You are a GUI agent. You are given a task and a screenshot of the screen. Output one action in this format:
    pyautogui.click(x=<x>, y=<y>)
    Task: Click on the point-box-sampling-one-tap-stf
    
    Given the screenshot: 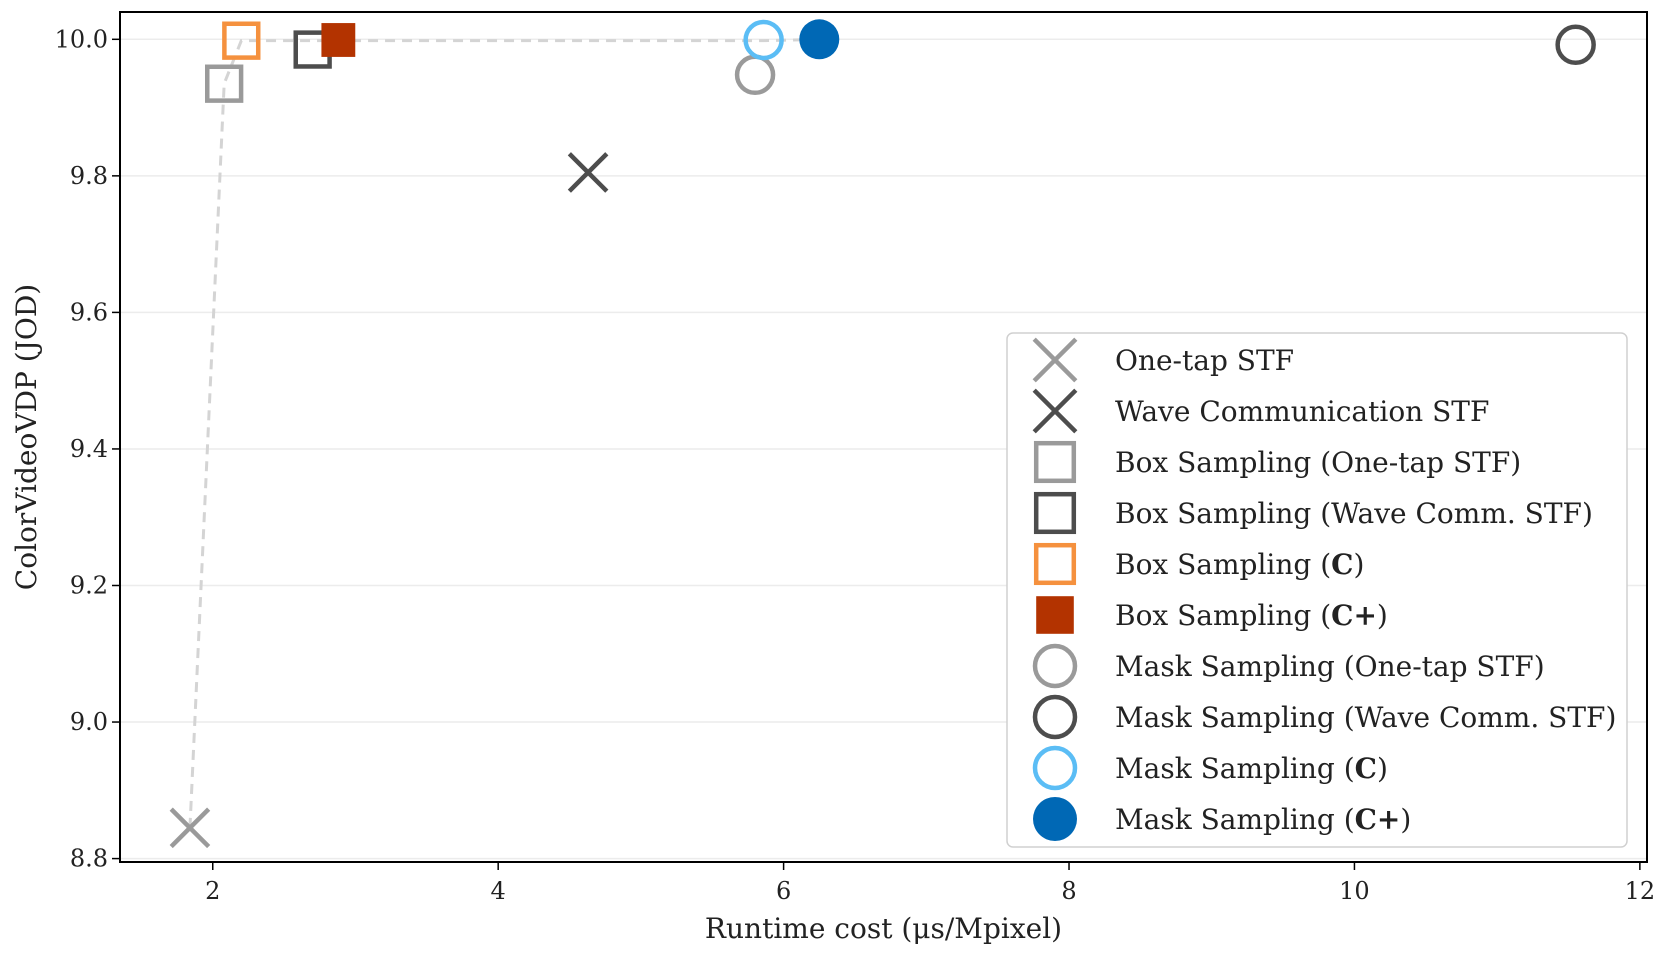 What is the action you would take?
    pyautogui.click(x=224, y=83)
    